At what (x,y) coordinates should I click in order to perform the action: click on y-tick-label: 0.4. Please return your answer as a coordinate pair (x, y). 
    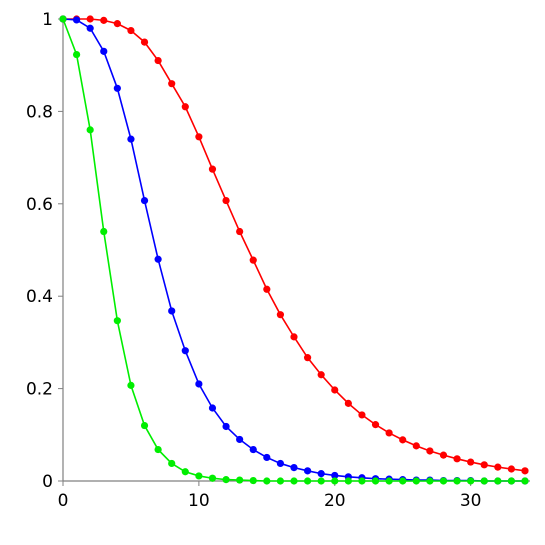
    Looking at the image, I should click on (39, 297).